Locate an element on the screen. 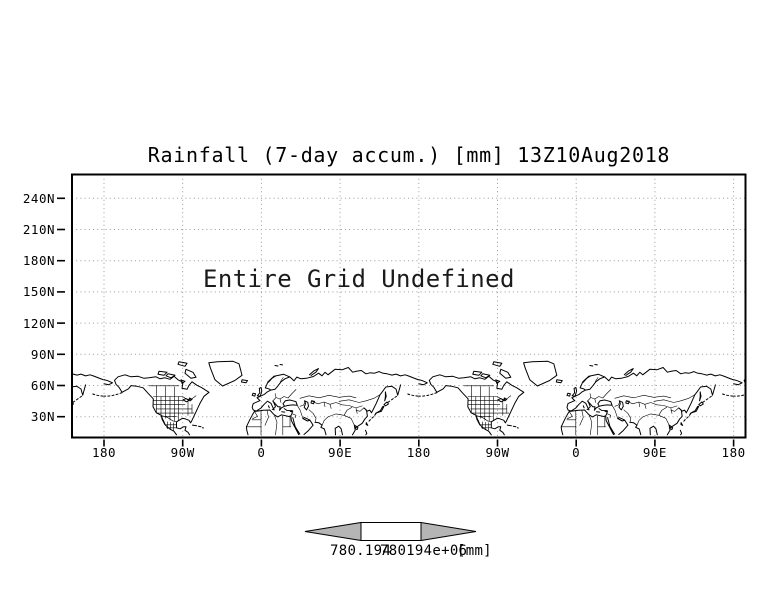 The image size is (784, 612). lat-tick-label: 240N is located at coordinates (38, 198).